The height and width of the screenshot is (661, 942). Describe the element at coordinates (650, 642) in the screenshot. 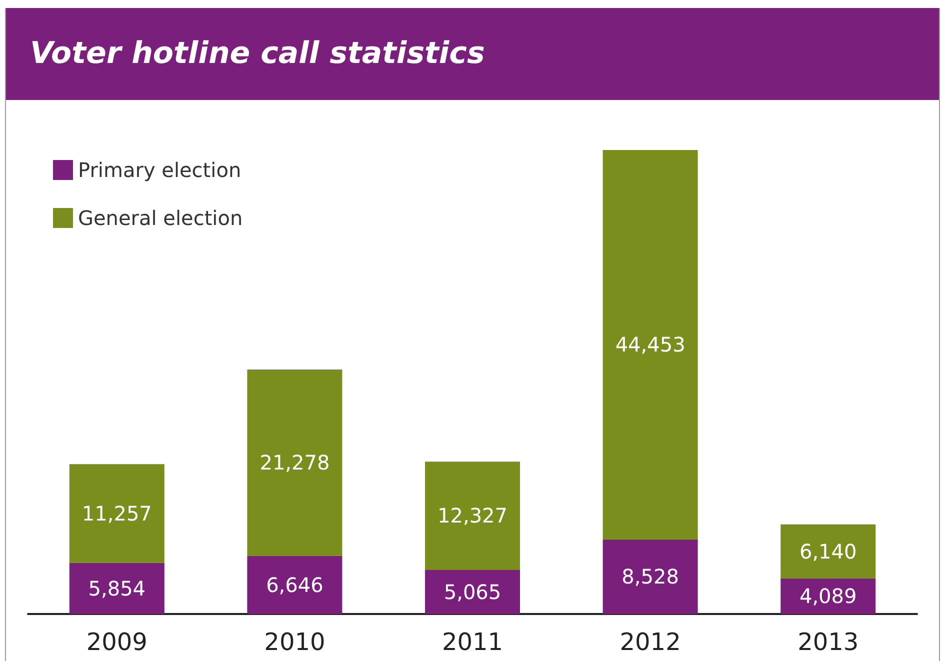

I see `x-tick-label: 2012` at that location.